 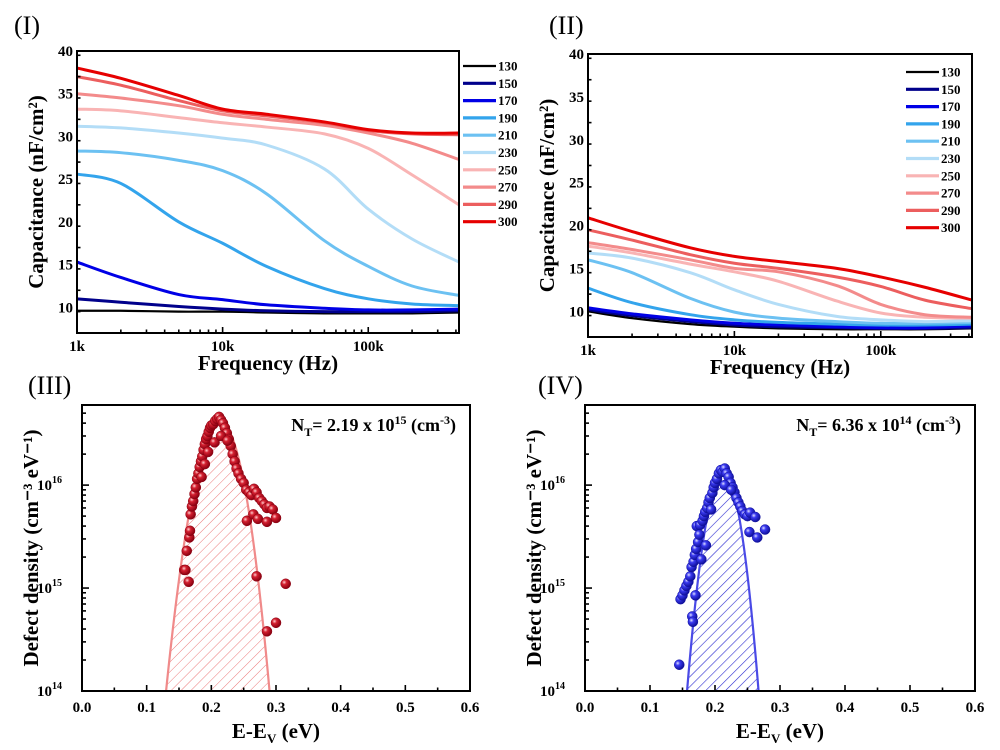 I want to click on tick-exponent: 14, so click(x=57, y=686).